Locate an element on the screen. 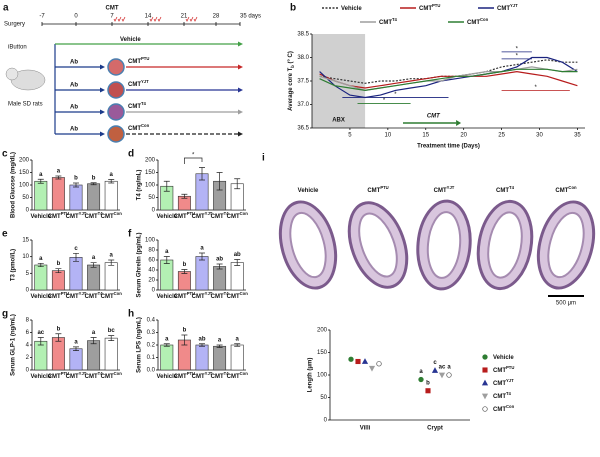 The height and width of the screenshot is (457, 600). x-tick-label: CMTT4 is located at coordinates (220, 375).